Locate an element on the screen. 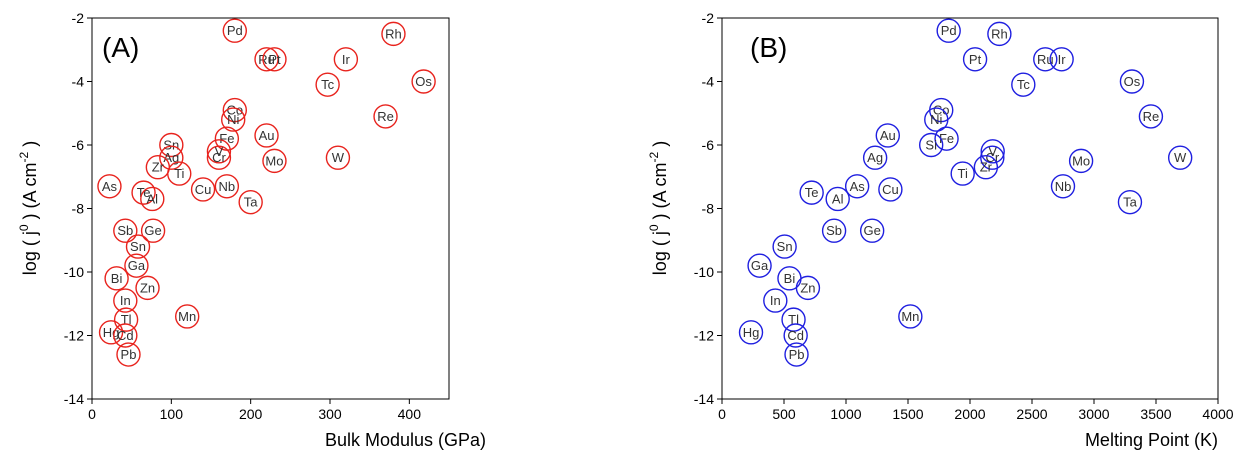  point-label: Ir is located at coordinates (1062, 59).